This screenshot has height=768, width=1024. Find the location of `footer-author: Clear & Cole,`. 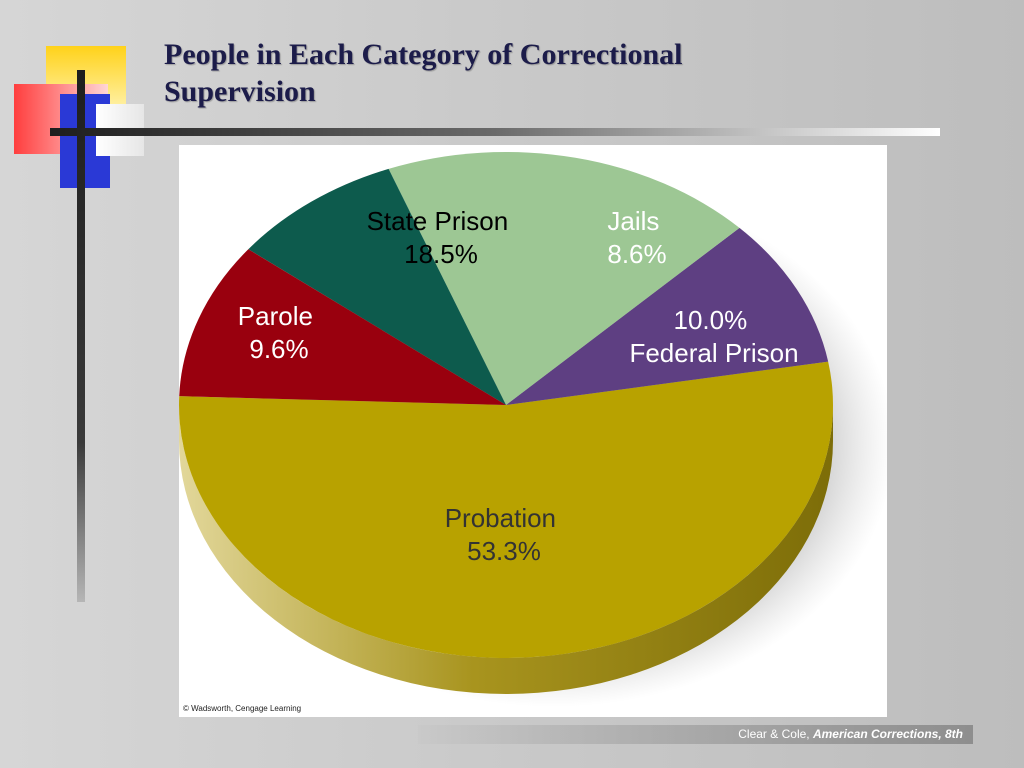

footer-author: Clear & Cole, is located at coordinates (775, 734).